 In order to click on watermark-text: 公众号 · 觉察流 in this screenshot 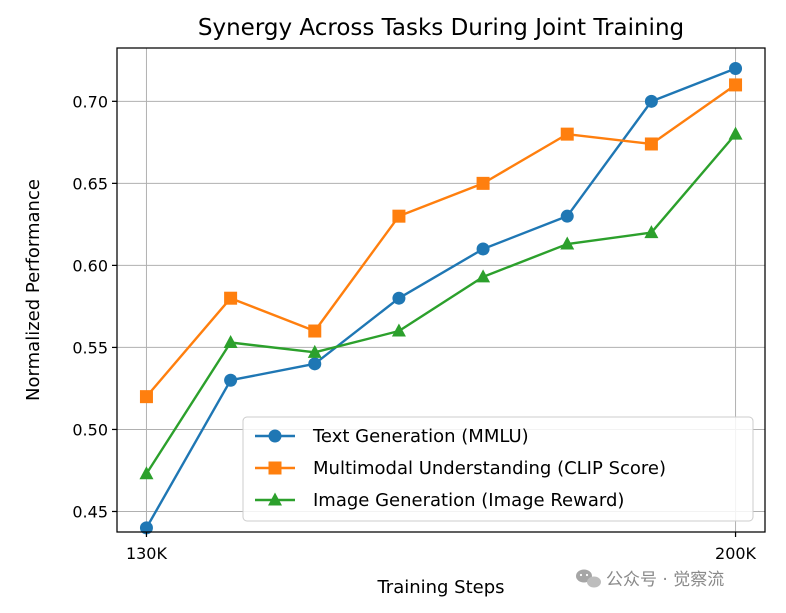, I will do `click(665, 580)`.